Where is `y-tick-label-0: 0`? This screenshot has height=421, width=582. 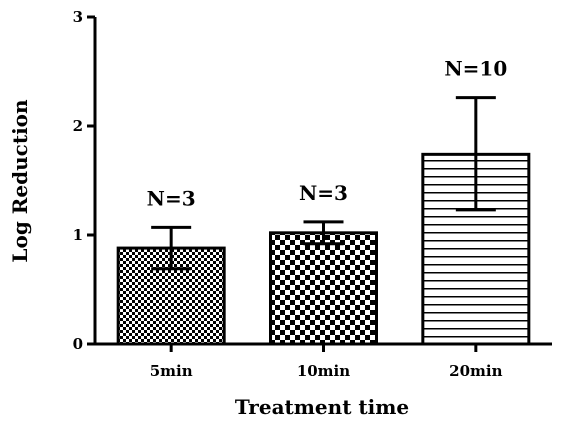 y-tick-label-0: 0 is located at coordinates (78, 344).